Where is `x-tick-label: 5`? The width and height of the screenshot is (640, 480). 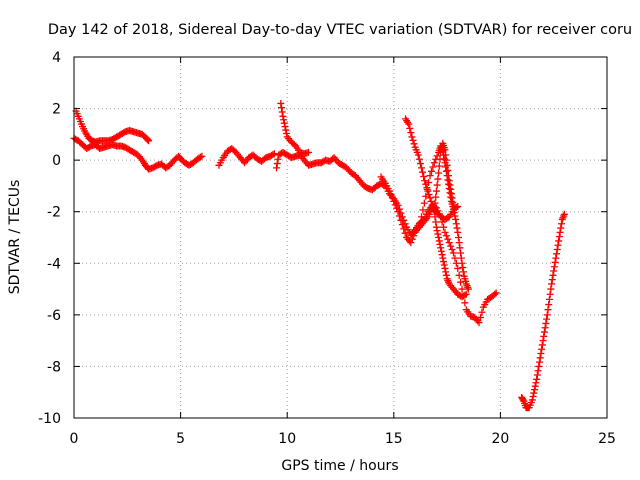
x-tick-label: 5 is located at coordinates (180, 439).